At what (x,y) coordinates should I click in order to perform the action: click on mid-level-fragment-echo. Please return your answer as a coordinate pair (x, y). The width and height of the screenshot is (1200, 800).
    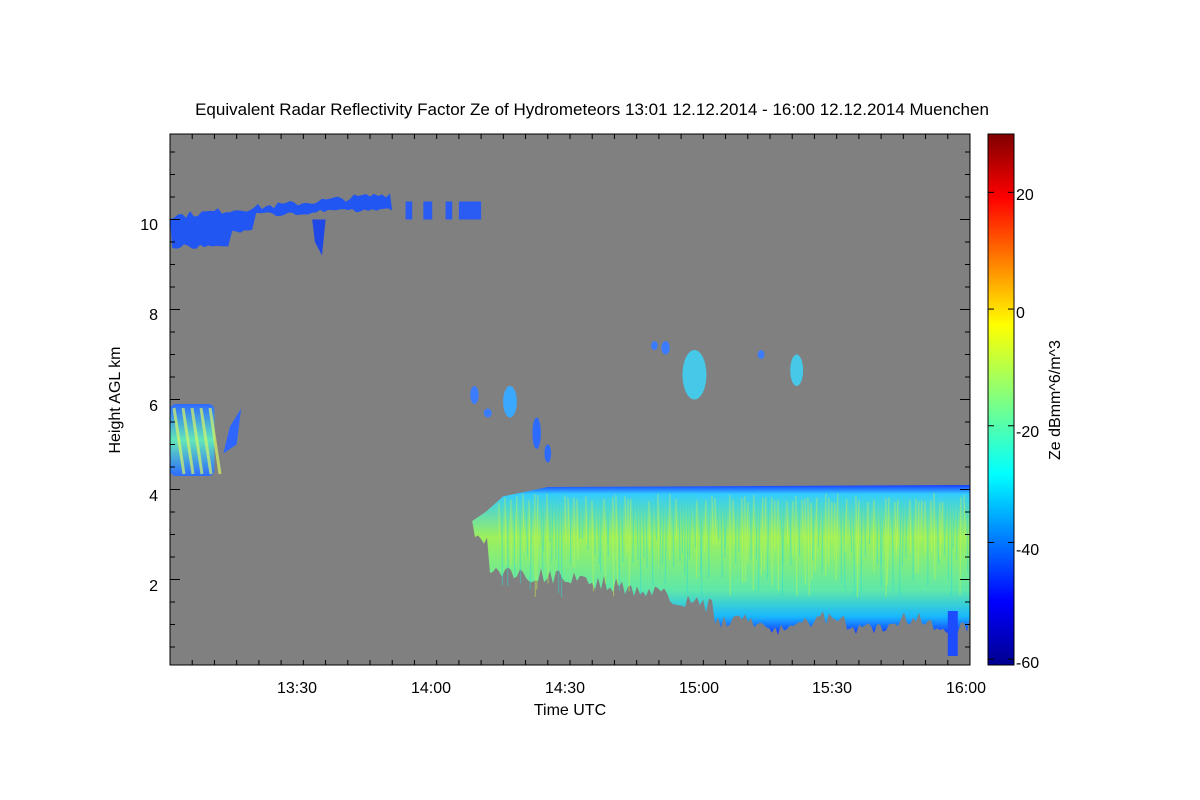
    Looking at the image, I should click on (232, 431).